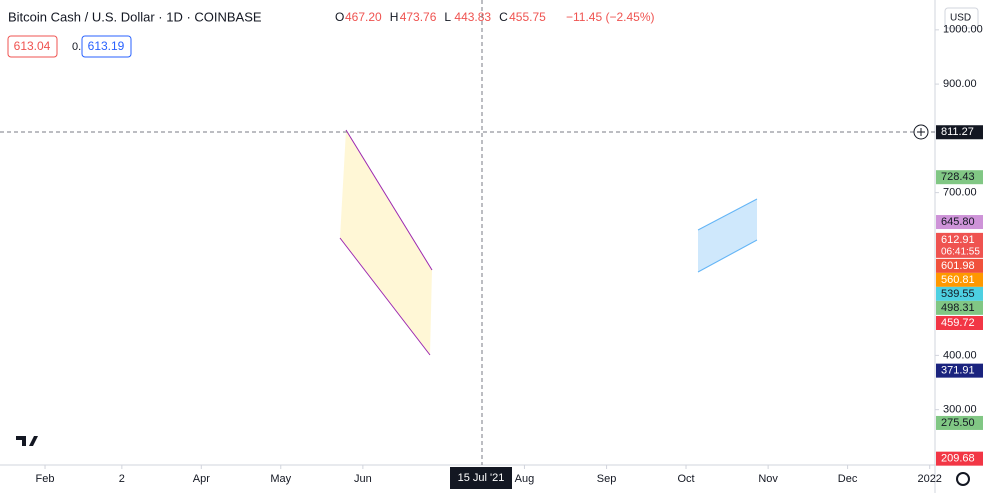 The image size is (983, 493). I want to click on level-label: 498.31, so click(958, 308).